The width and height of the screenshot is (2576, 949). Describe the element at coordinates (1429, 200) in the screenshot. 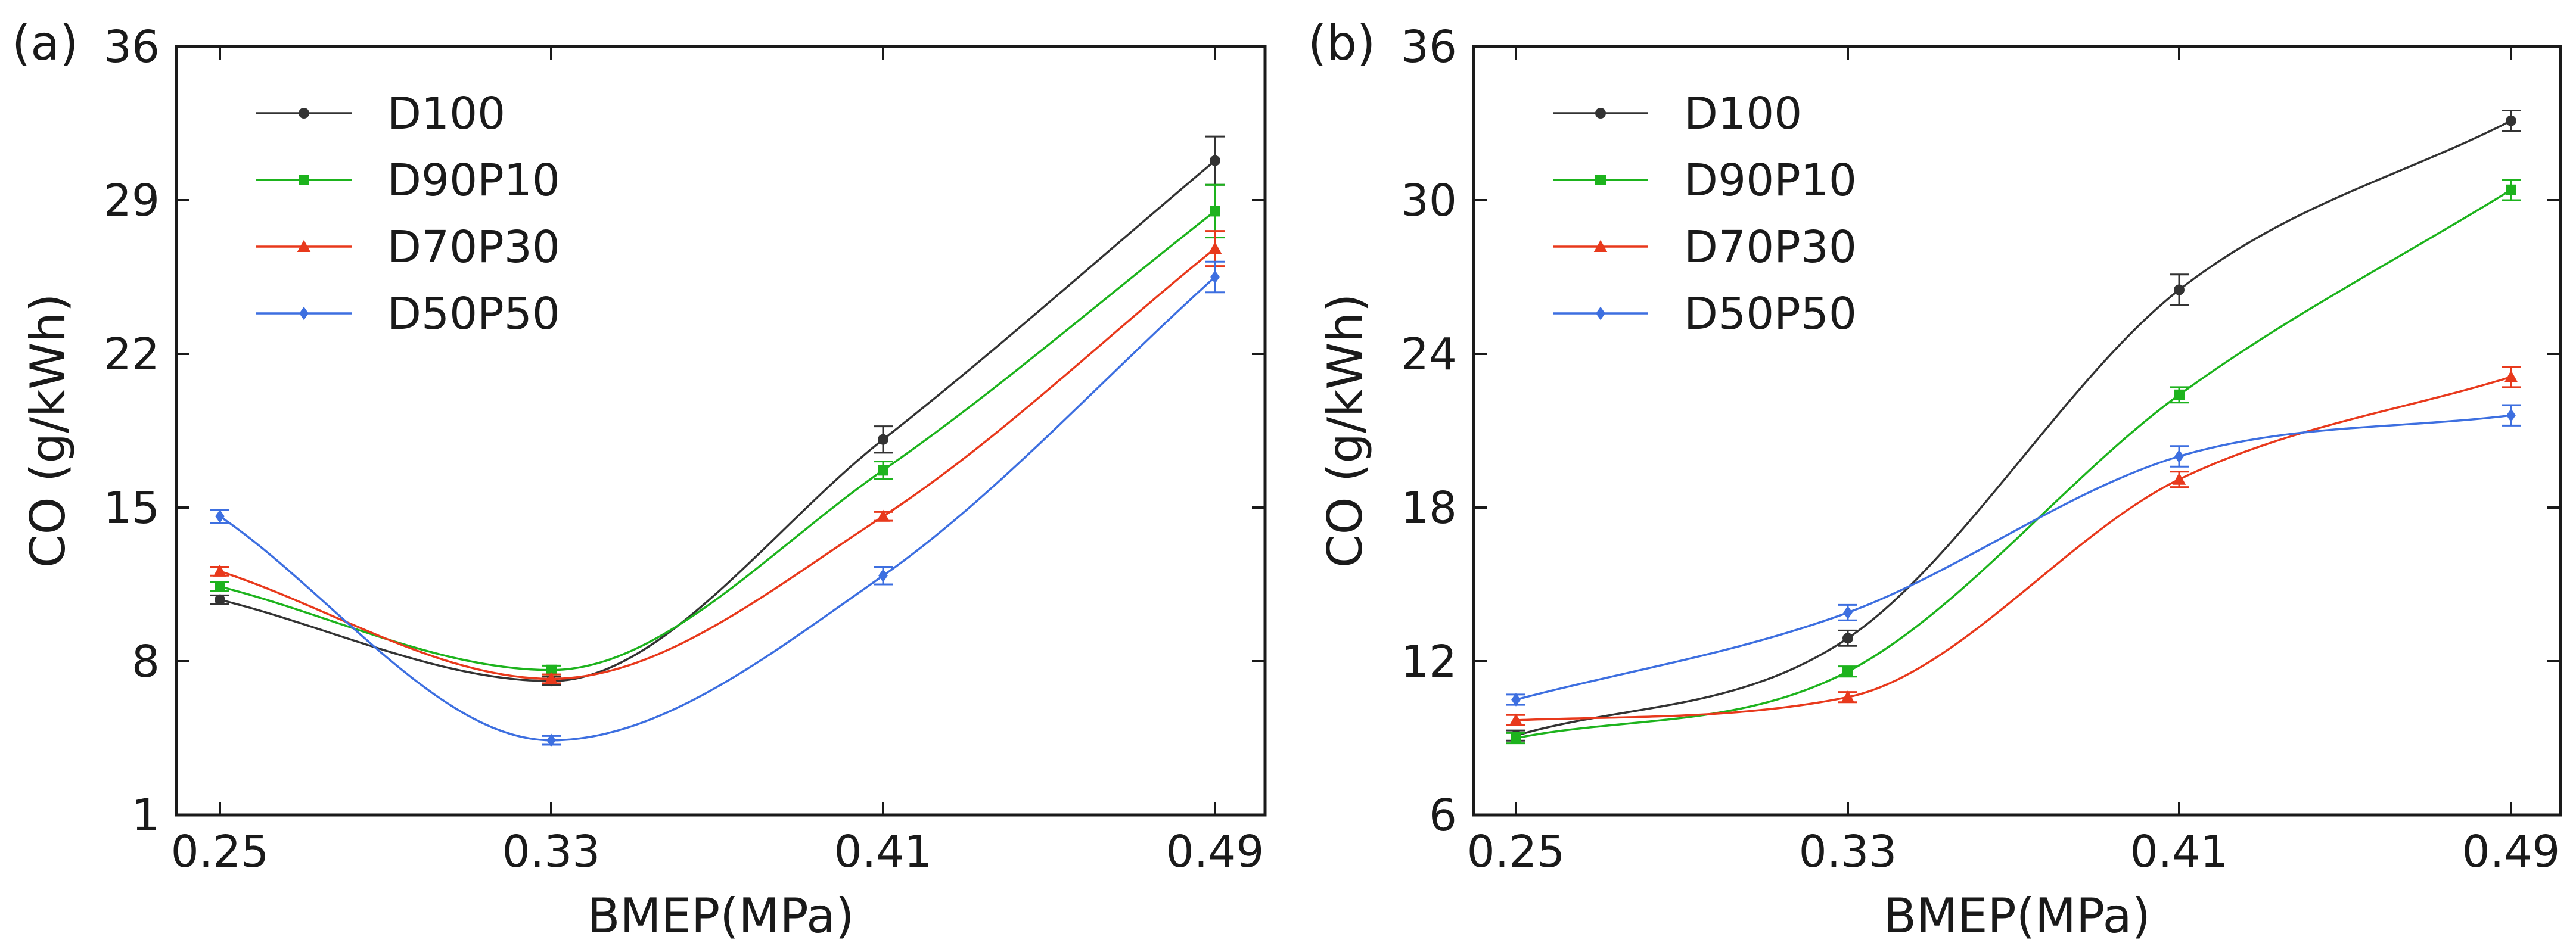

I see `y-tick-label: 30` at that location.